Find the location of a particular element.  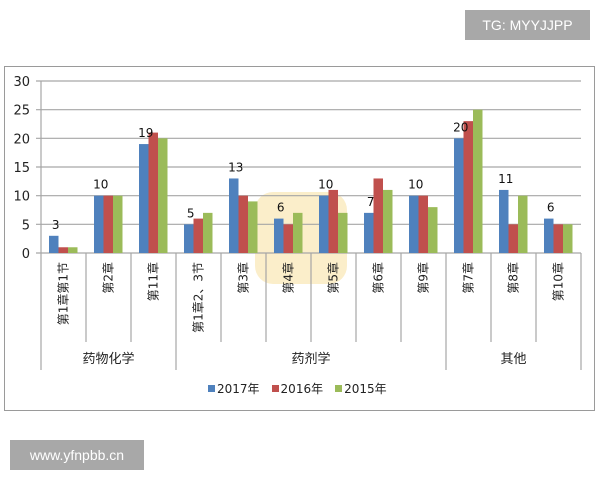

legend-label-2015: 2015年 is located at coordinates (365, 389).